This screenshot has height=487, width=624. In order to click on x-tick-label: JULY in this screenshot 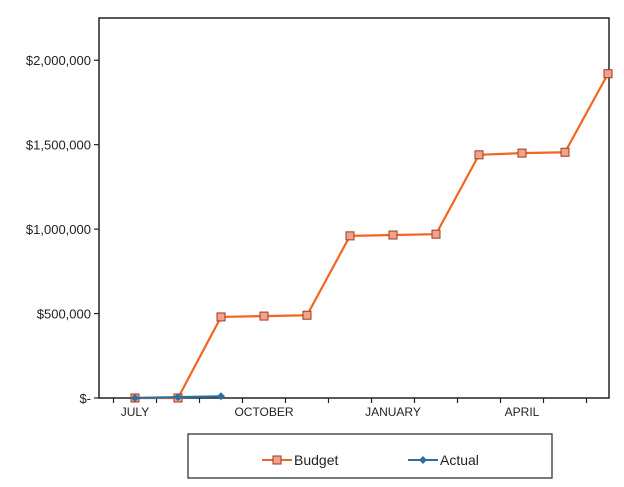, I will do `click(135, 412)`.